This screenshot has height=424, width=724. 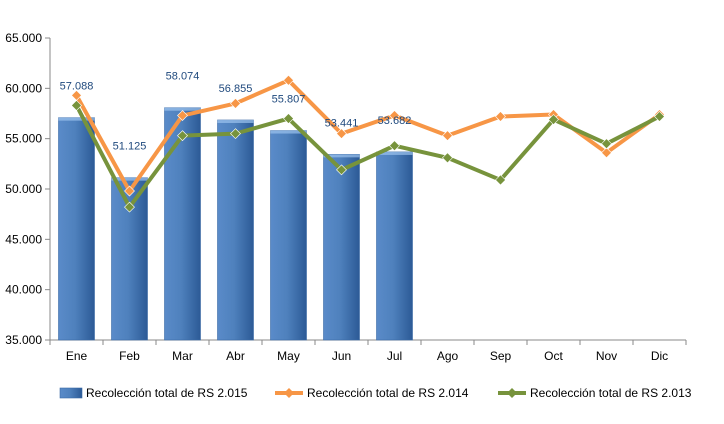 I want to click on x-tick-label: Feb, so click(x=129, y=356).